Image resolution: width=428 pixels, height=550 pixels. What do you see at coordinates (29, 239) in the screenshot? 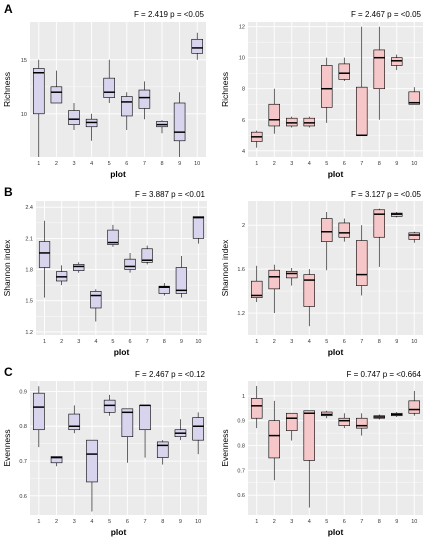
I see `y-tick-label: 2.1` at bounding box center [29, 239].